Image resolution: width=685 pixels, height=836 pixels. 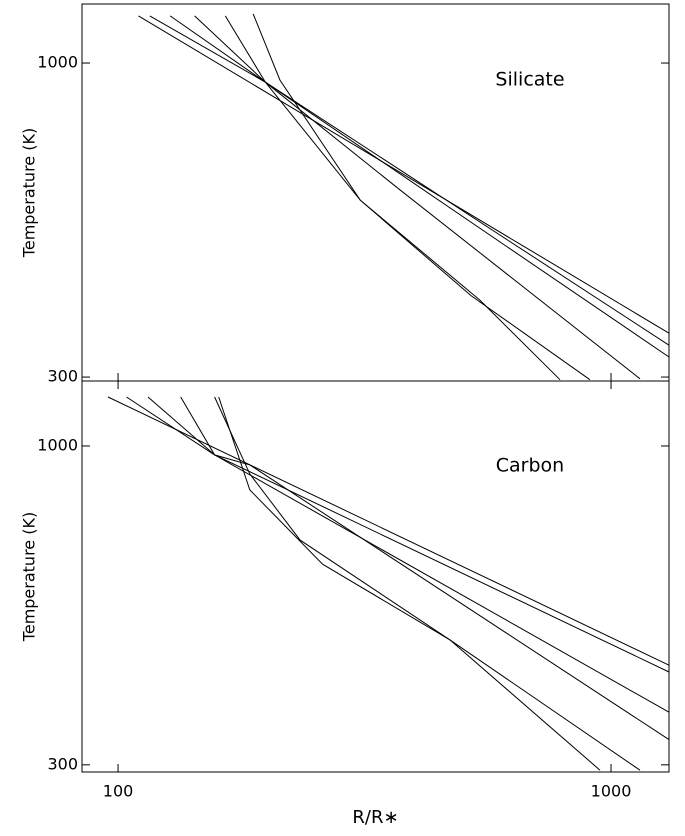 I want to click on x-axis-label: R/R∗, so click(x=375, y=817).